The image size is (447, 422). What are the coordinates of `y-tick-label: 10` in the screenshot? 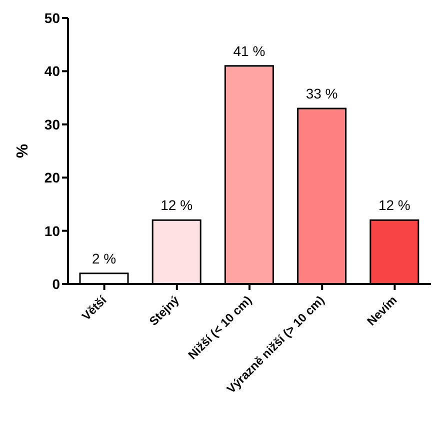 It's located at (52, 230).